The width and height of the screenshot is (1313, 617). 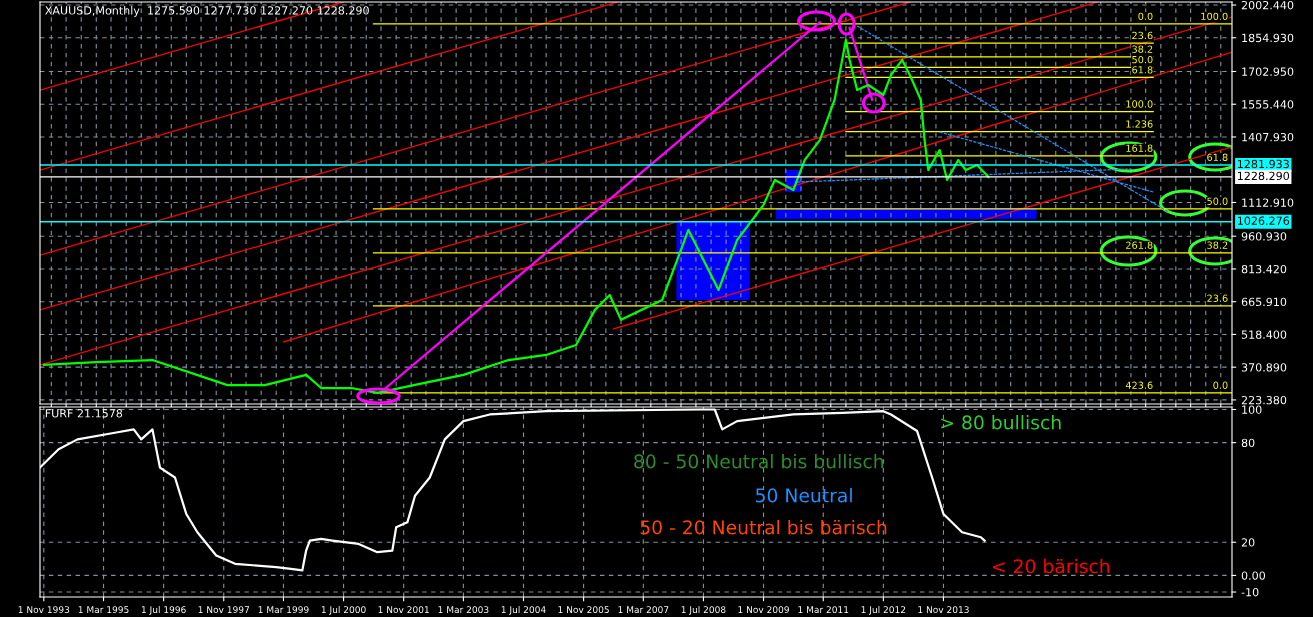 What do you see at coordinates (44, 610) in the screenshot?
I see `x-tick-label: 1 Nov 1993` at bounding box center [44, 610].